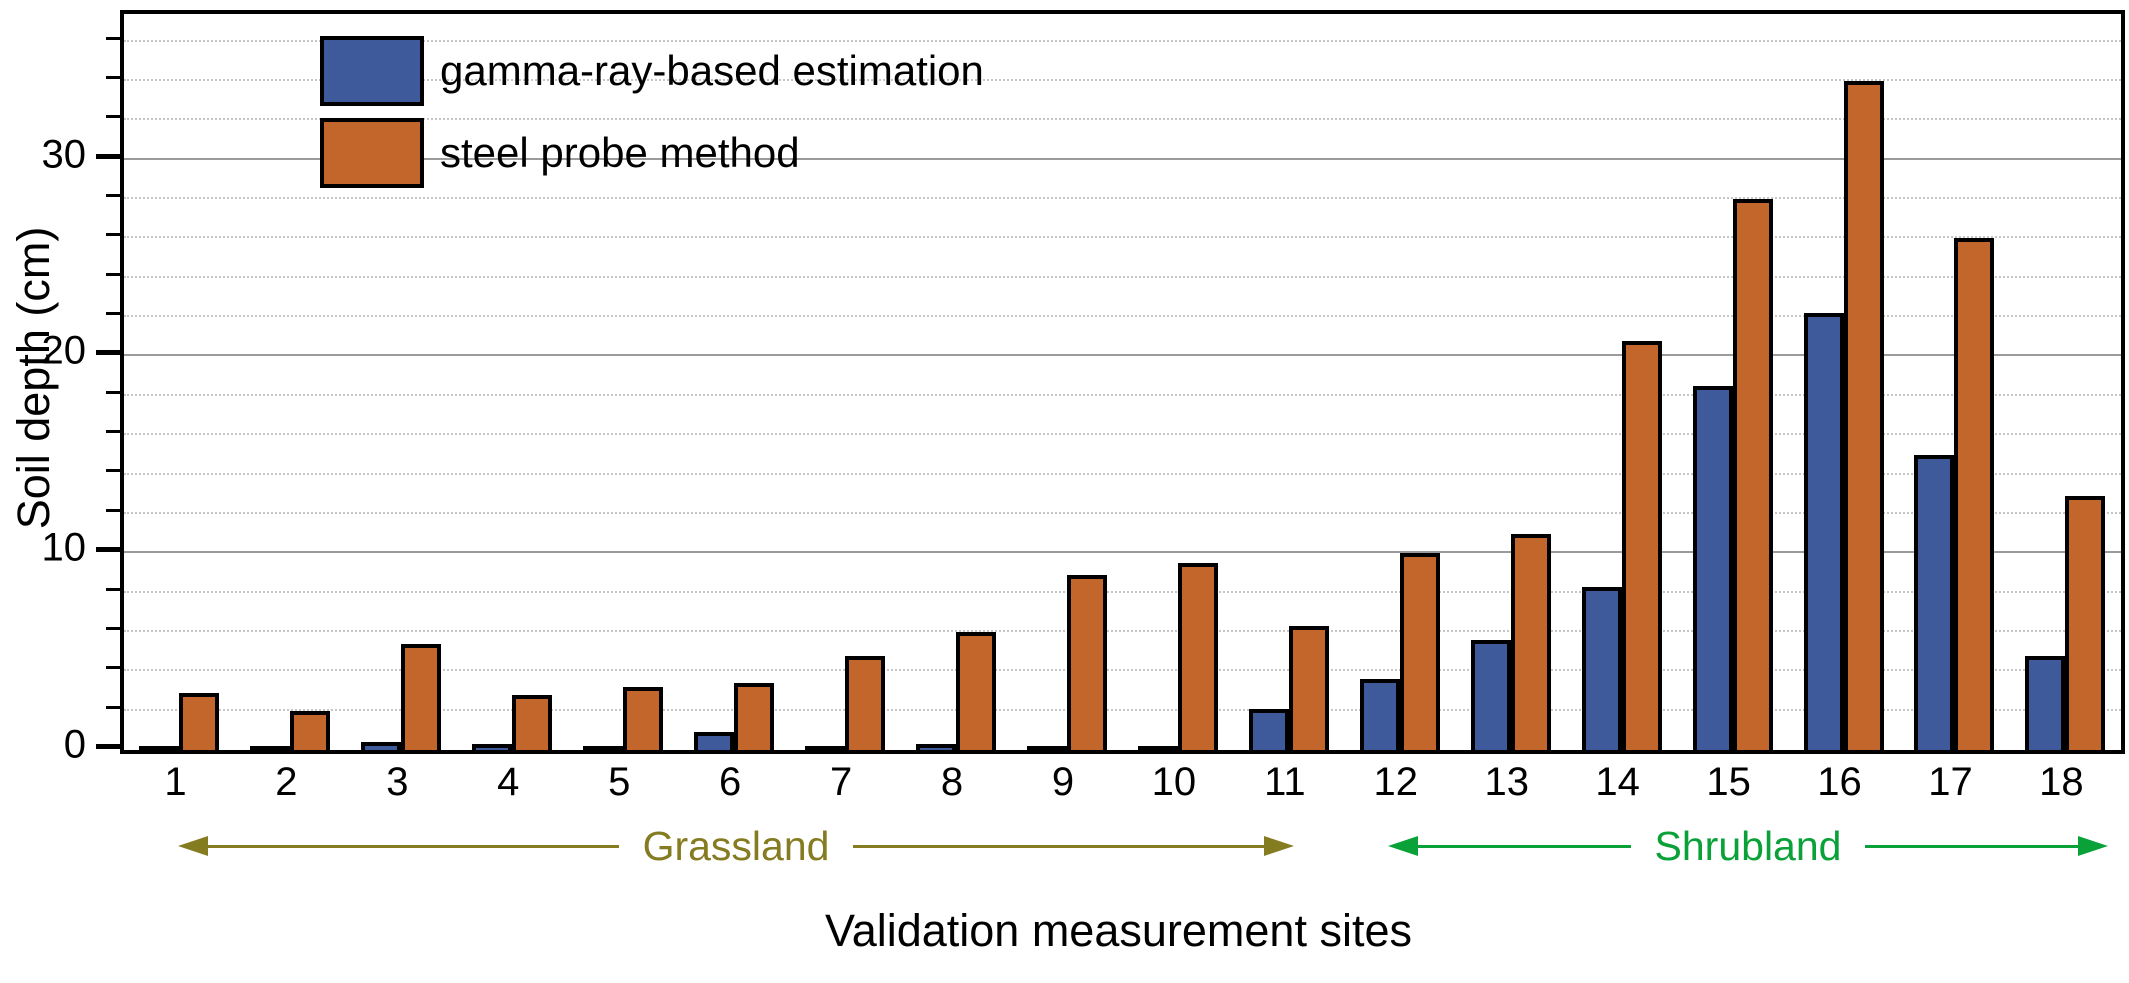 The image size is (2129, 983). I want to click on legend-swatch-steel, so click(372, 153).